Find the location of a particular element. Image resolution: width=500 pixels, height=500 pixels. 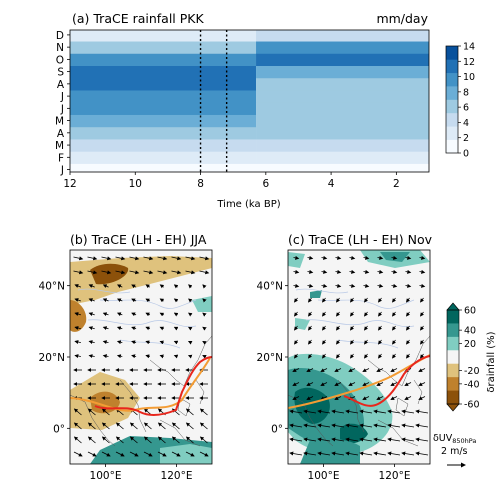

lon-tick-label: 100°E is located at coordinates (324, 476).